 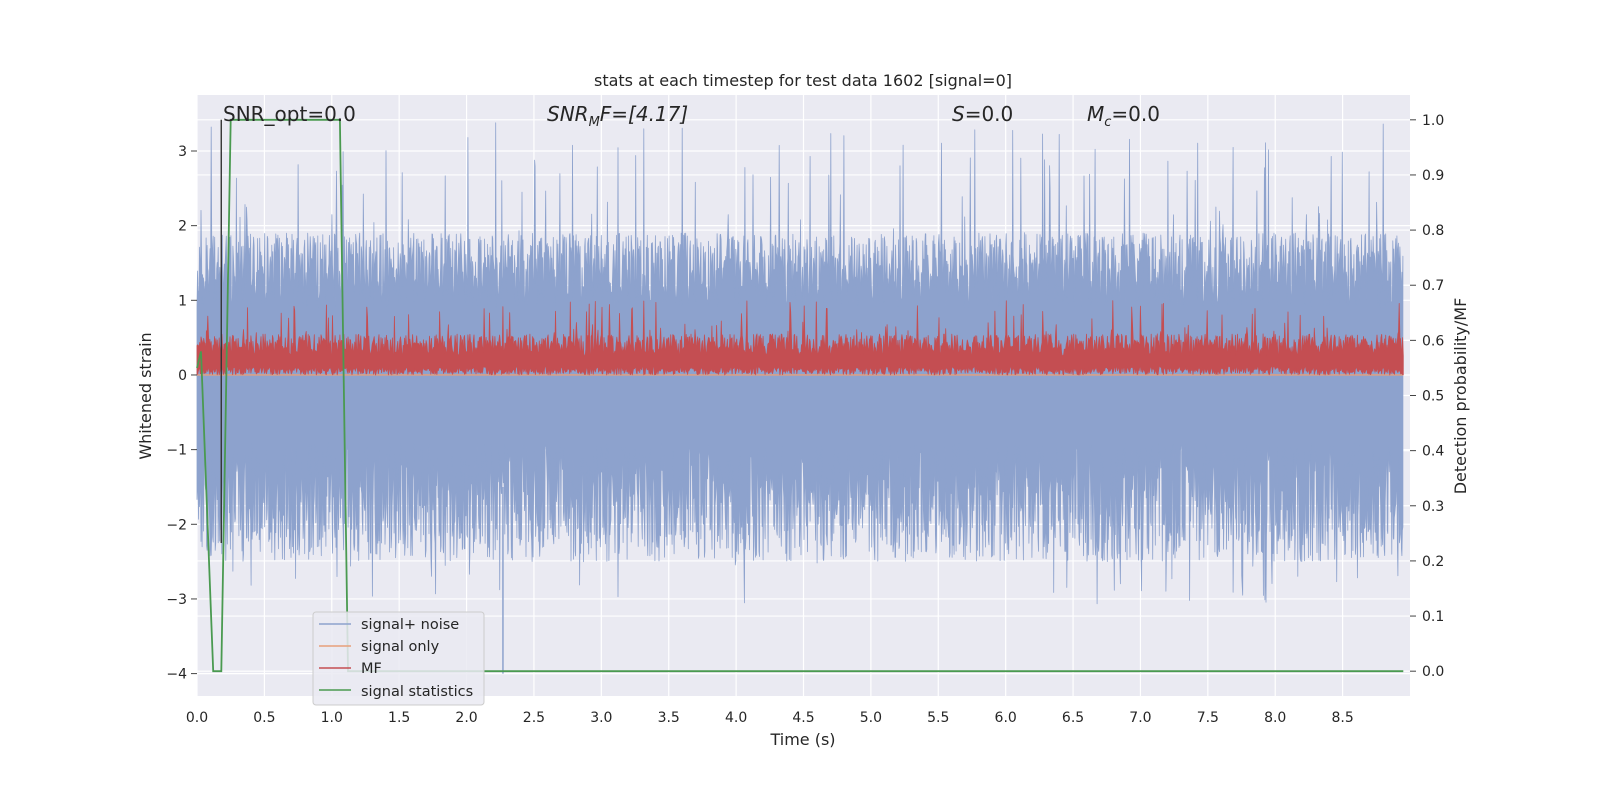 What do you see at coordinates (176, 525) in the screenshot?
I see `y-tick-label: −2` at bounding box center [176, 525].